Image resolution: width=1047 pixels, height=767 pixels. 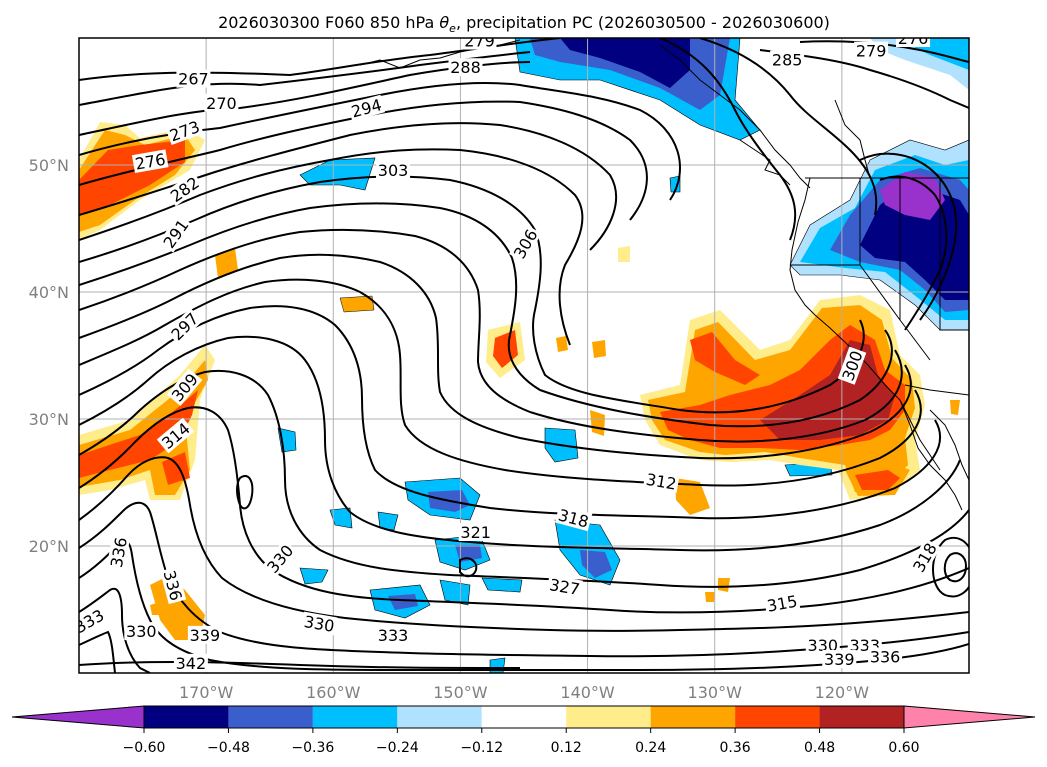 I want to click on lat-tick-label: 30°N, so click(x=49, y=419).